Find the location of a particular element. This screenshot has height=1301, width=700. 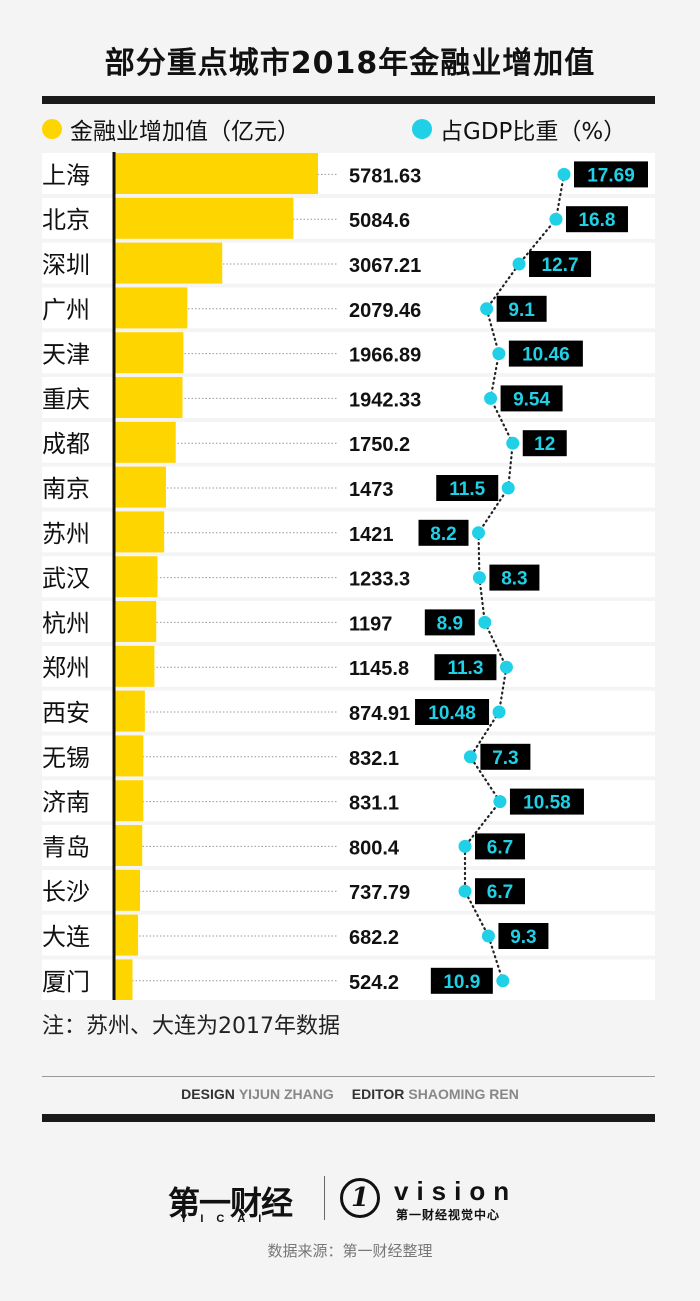

pct-label: 11.5 is located at coordinates (467, 489).